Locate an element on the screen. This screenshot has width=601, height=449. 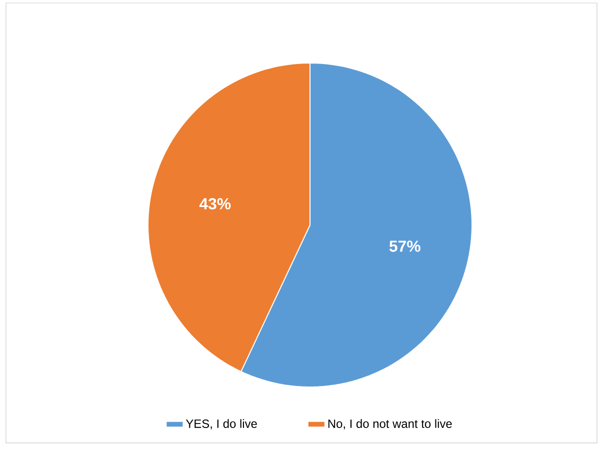
legend-label: YES, I do live is located at coordinates (221, 424).